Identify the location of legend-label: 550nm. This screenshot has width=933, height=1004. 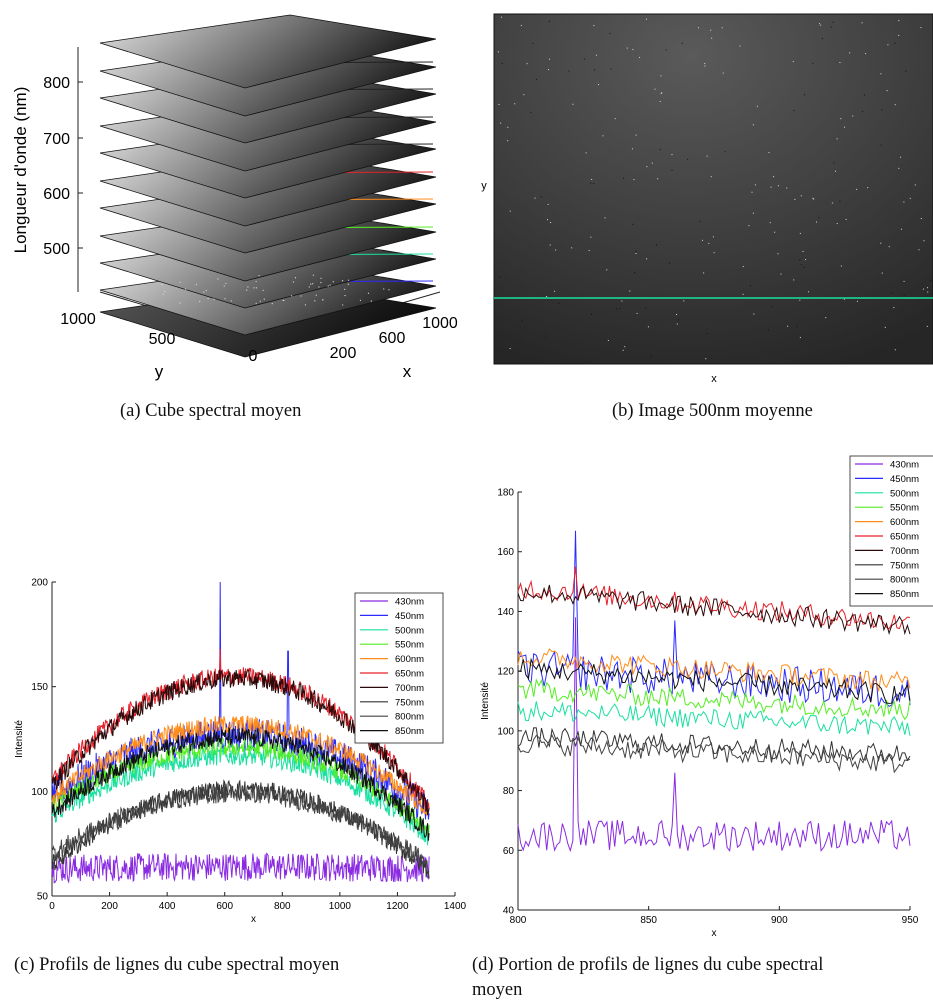
(904, 508).